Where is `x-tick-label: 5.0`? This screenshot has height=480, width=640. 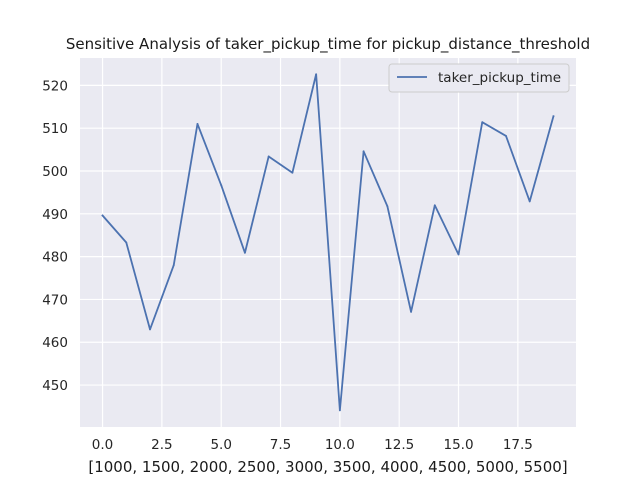
x-tick-label: 5.0 is located at coordinates (220, 445).